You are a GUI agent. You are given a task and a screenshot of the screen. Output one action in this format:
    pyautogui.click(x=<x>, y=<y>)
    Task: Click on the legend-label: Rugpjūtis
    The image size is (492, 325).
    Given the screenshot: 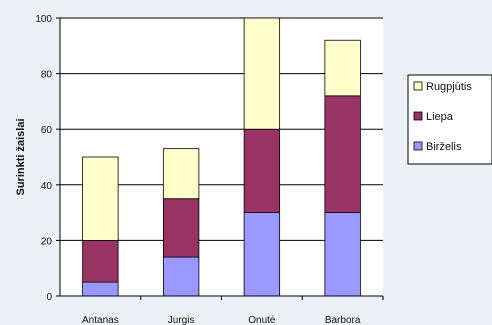 What is the action you would take?
    pyautogui.click(x=449, y=87)
    